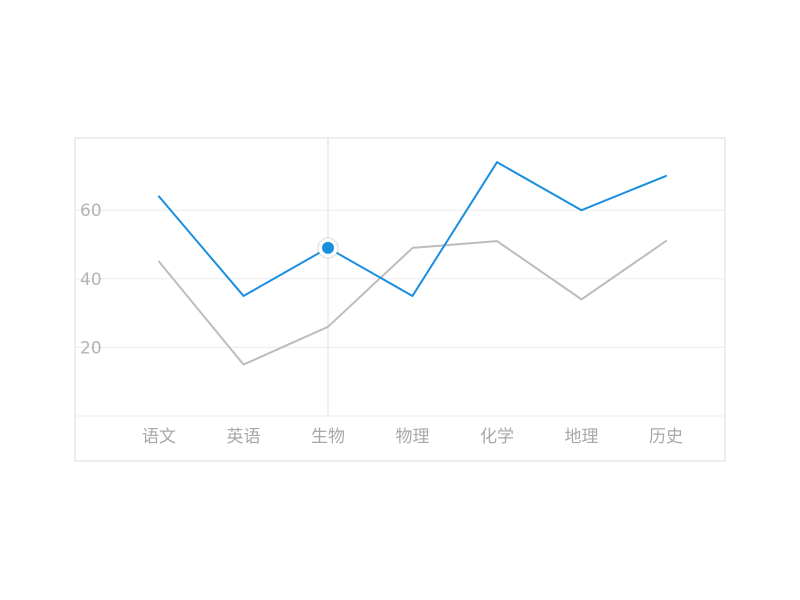 The width and height of the screenshot is (800, 600). What do you see at coordinates (159, 437) in the screenshot?
I see `x-tick-label: 语文` at bounding box center [159, 437].